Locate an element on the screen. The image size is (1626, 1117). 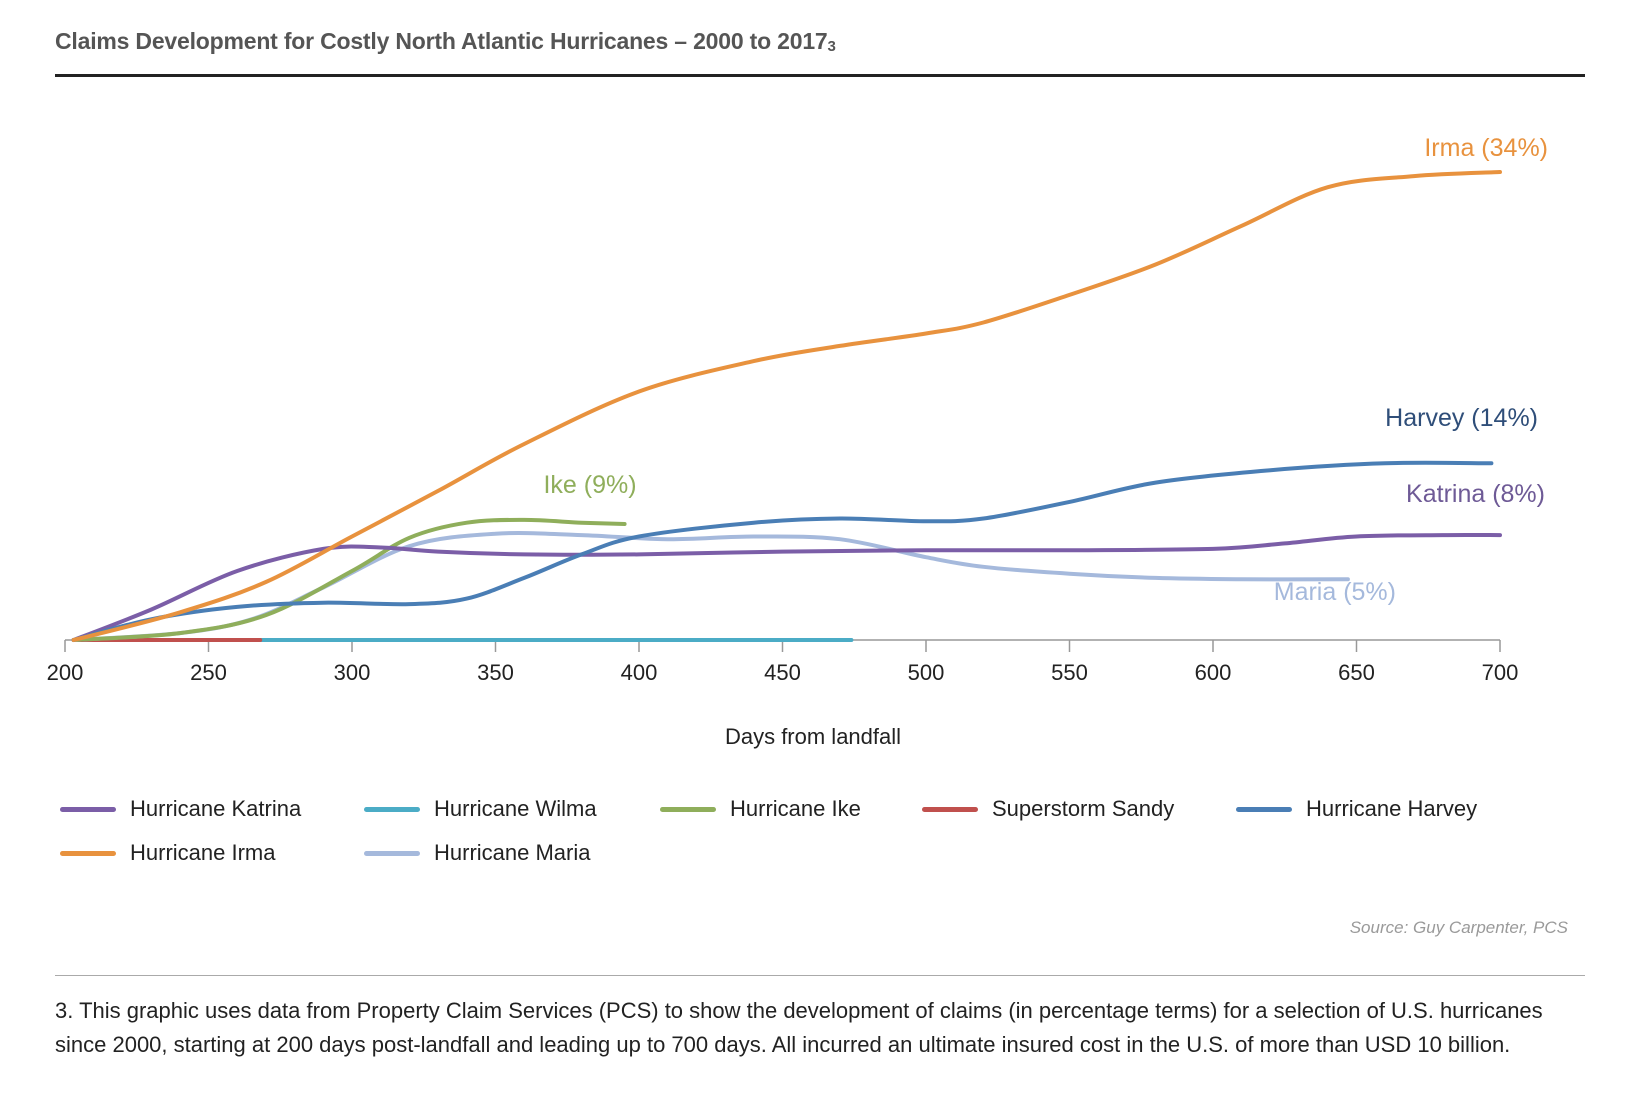
title-footnote-ref: 3 is located at coordinates (831, 46).